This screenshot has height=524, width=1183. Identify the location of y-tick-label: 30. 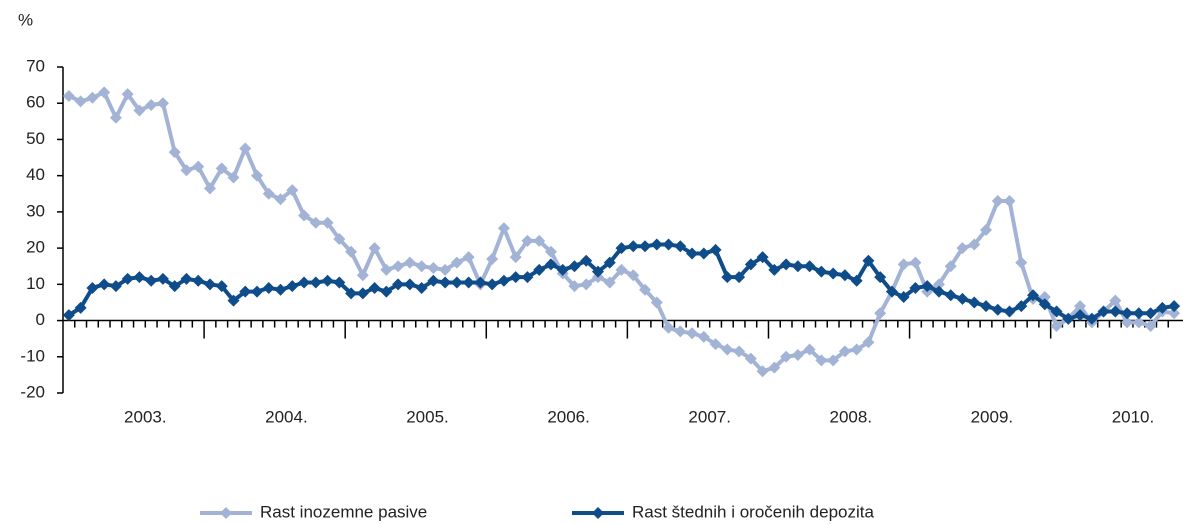
(35, 210).